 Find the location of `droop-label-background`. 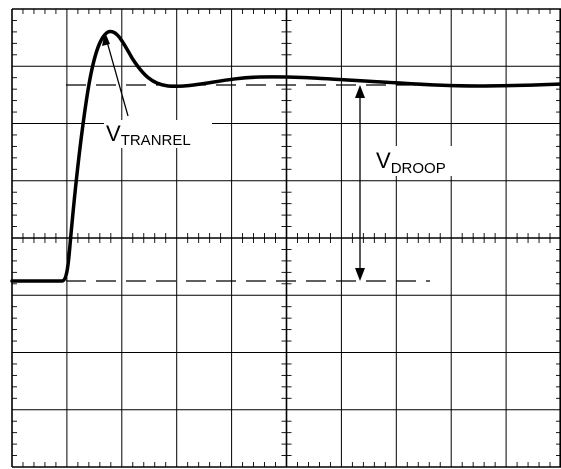

droop-label-background is located at coordinates (417, 161).